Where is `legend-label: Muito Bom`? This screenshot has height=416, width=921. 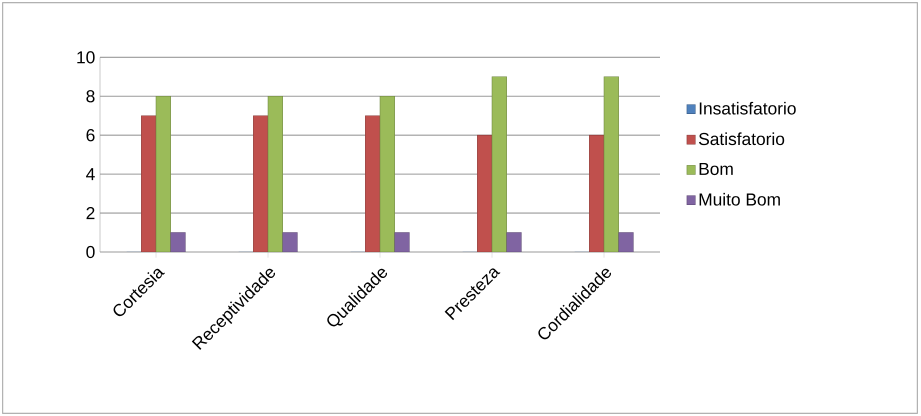
legend-label: Muito Bom is located at coordinates (740, 199).